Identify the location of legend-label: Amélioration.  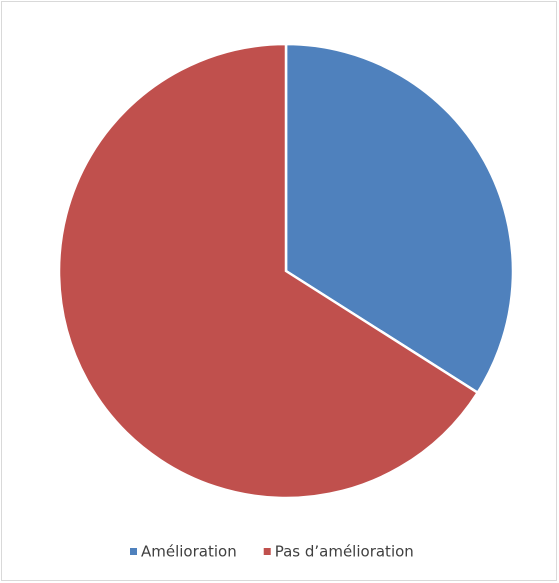
(189, 552).